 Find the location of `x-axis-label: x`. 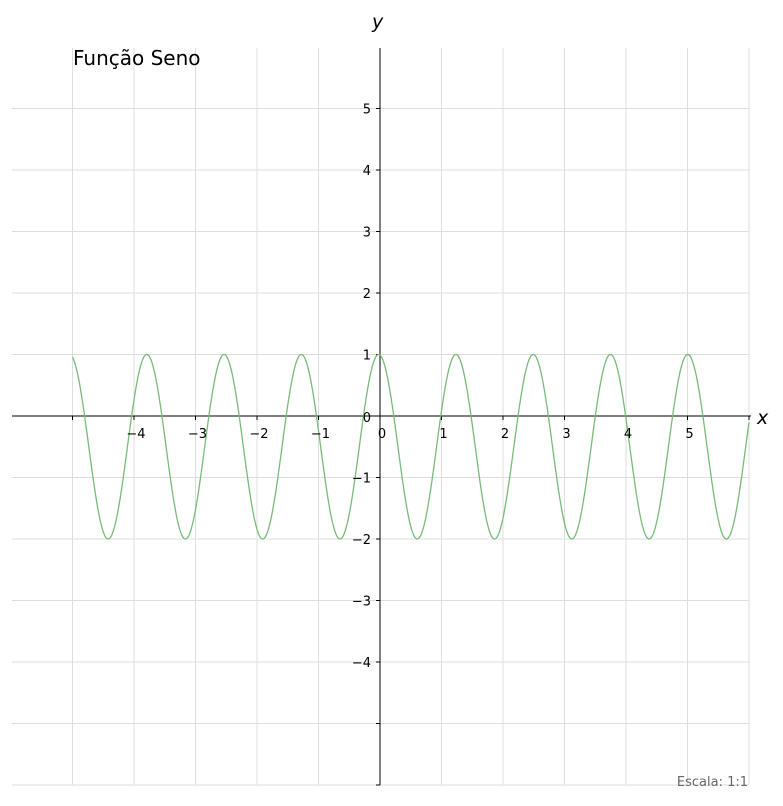

x-axis-label: x is located at coordinates (762, 418).